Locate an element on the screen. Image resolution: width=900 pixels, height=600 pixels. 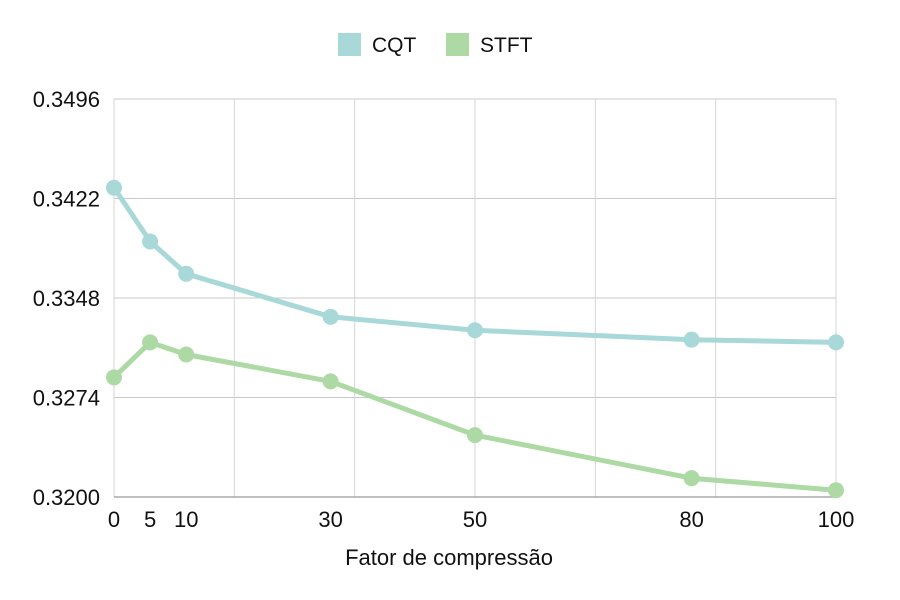
legend: CQT STFT is located at coordinates (435, 45).